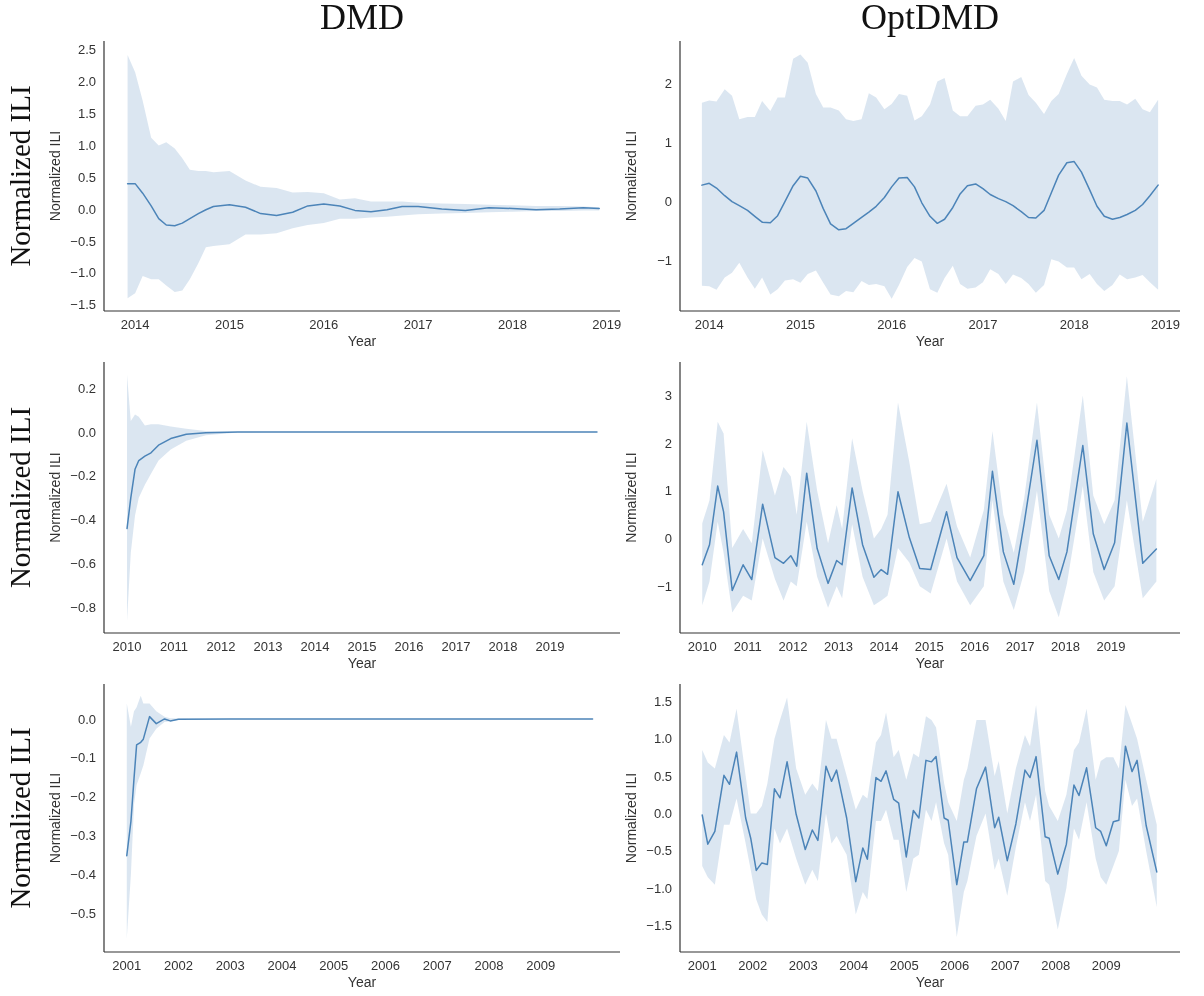 Image resolution: width=1204 pixels, height=996 pixels. Describe the element at coordinates (930, 18) in the screenshot. I see `chart-title: OptDMD` at that location.